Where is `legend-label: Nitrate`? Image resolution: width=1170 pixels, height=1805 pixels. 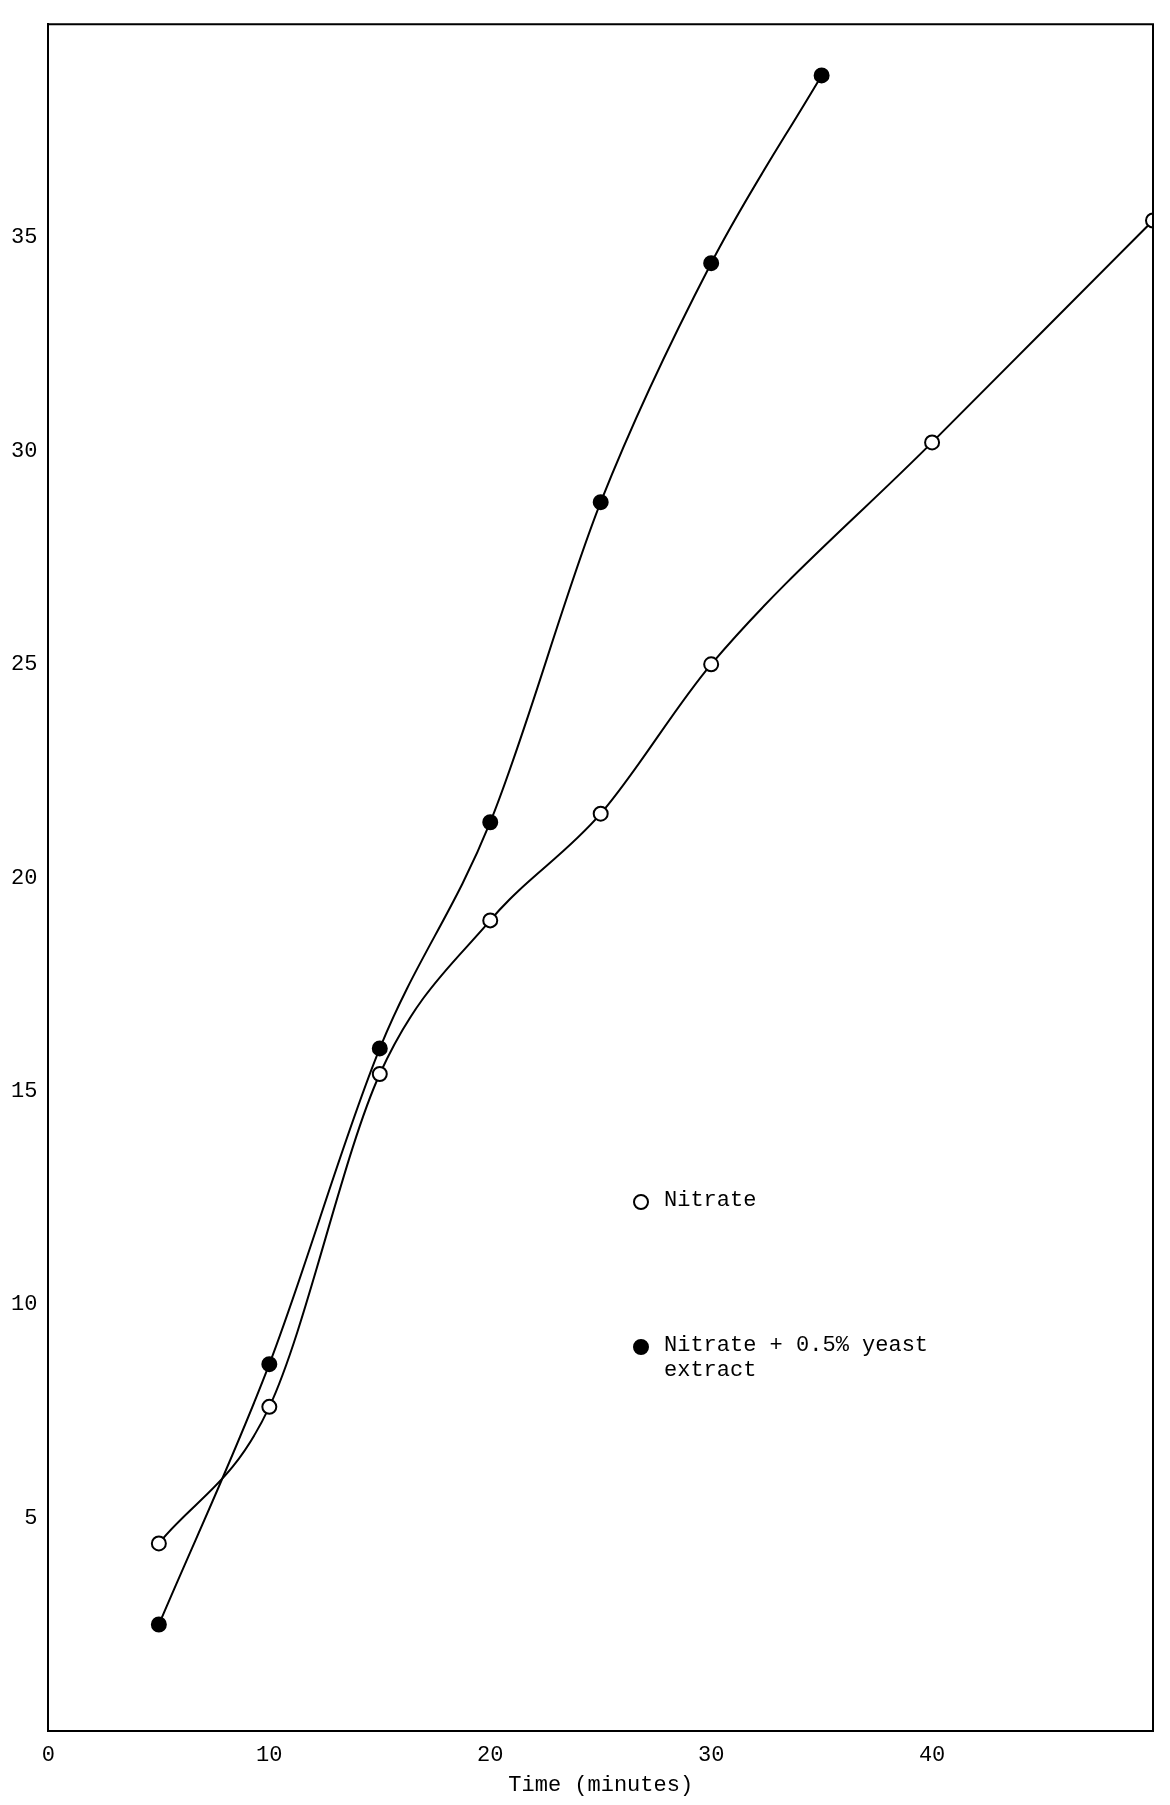
legend-label: Nitrate is located at coordinates (710, 1200).